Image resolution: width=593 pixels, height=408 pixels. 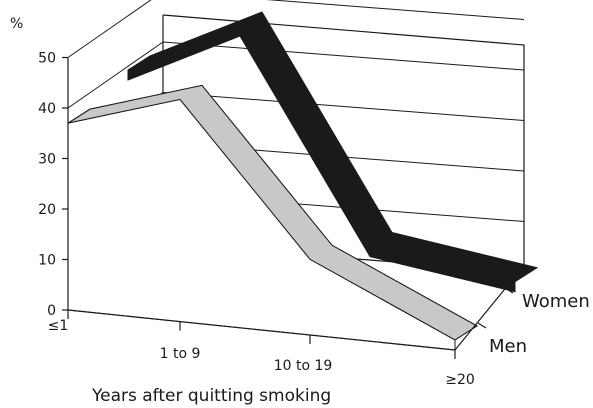 I want to click on depth-label-men: Men, so click(x=508, y=346).